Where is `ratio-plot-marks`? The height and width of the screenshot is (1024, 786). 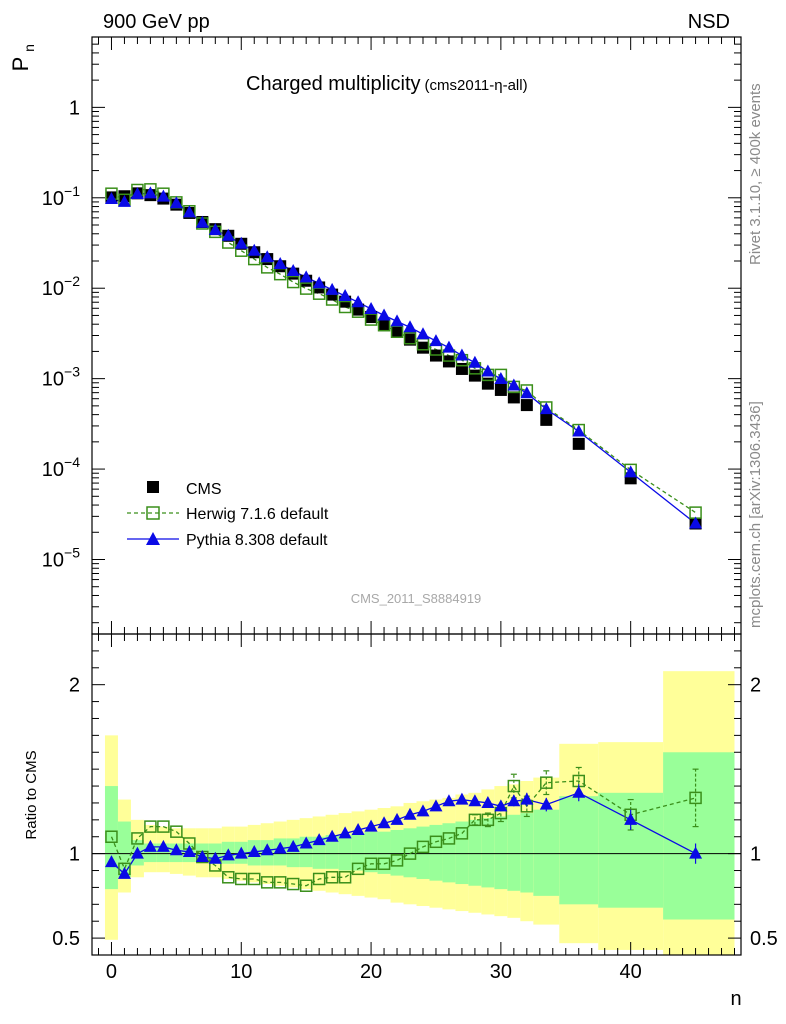 ratio-plot-marks is located at coordinates (403, 829).